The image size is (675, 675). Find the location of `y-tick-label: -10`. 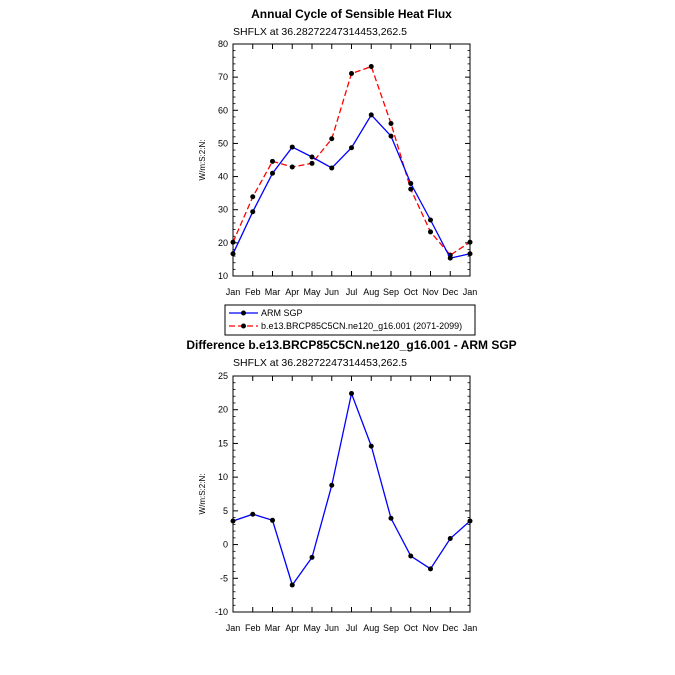

y-tick-label: -10 is located at coordinates (221, 612).